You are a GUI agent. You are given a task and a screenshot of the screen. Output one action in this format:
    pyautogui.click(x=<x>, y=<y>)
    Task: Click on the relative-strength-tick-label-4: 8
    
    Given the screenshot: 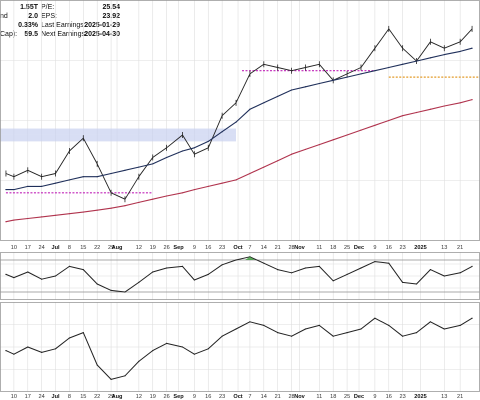 What is the action you would take?
    pyautogui.click(x=69, y=397)
    